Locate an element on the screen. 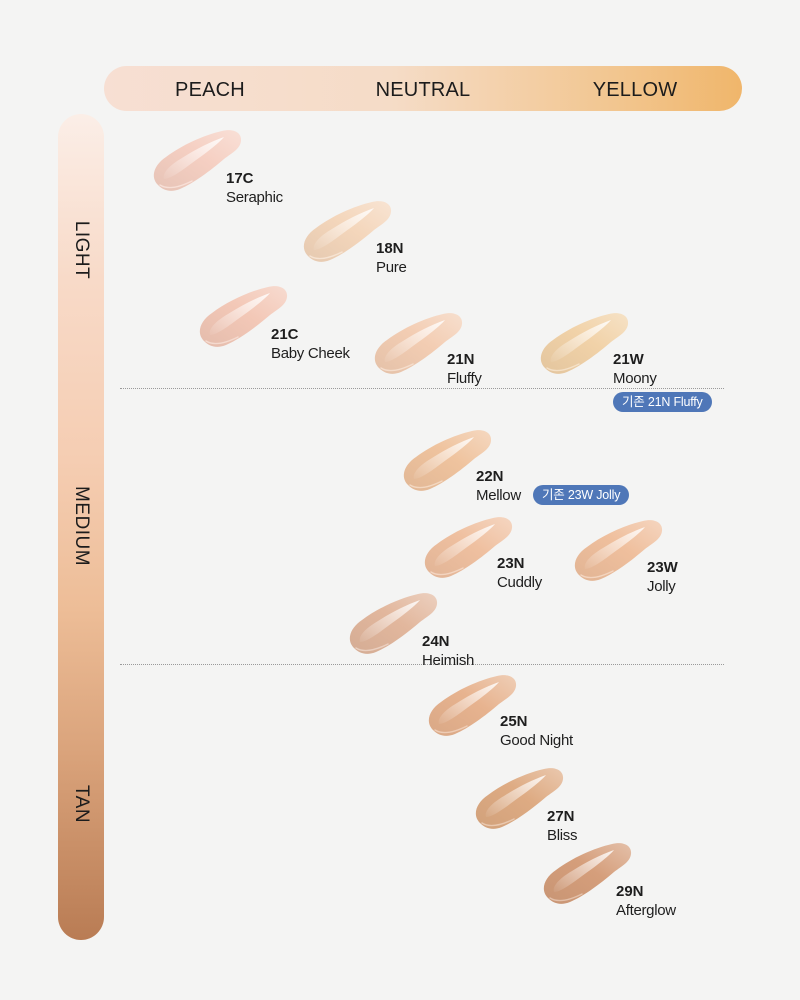  shade-label-27n: 27N Bliss is located at coordinates (562, 826).